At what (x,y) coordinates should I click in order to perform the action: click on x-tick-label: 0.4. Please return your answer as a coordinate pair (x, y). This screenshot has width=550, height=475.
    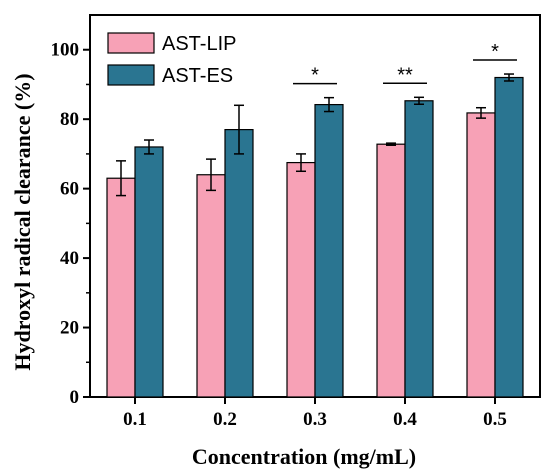
    Looking at the image, I should click on (405, 419).